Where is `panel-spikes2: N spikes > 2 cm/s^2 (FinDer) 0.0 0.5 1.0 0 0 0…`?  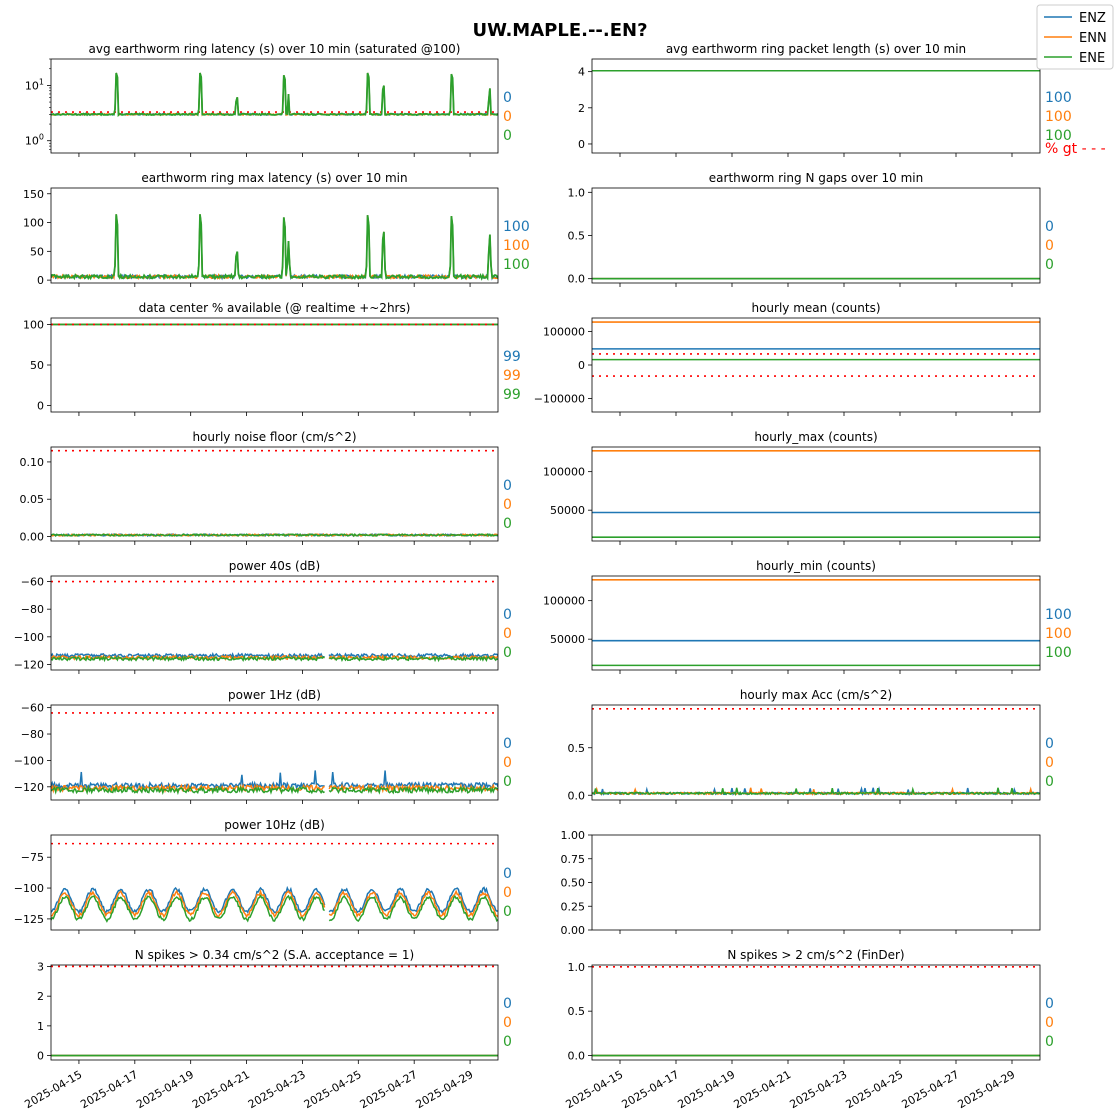
panel-spikes2: N spikes > 2 cm/s^2 (FinDer) 0.0 0.5 1.0 0 0 0… is located at coordinates (808, 1029).